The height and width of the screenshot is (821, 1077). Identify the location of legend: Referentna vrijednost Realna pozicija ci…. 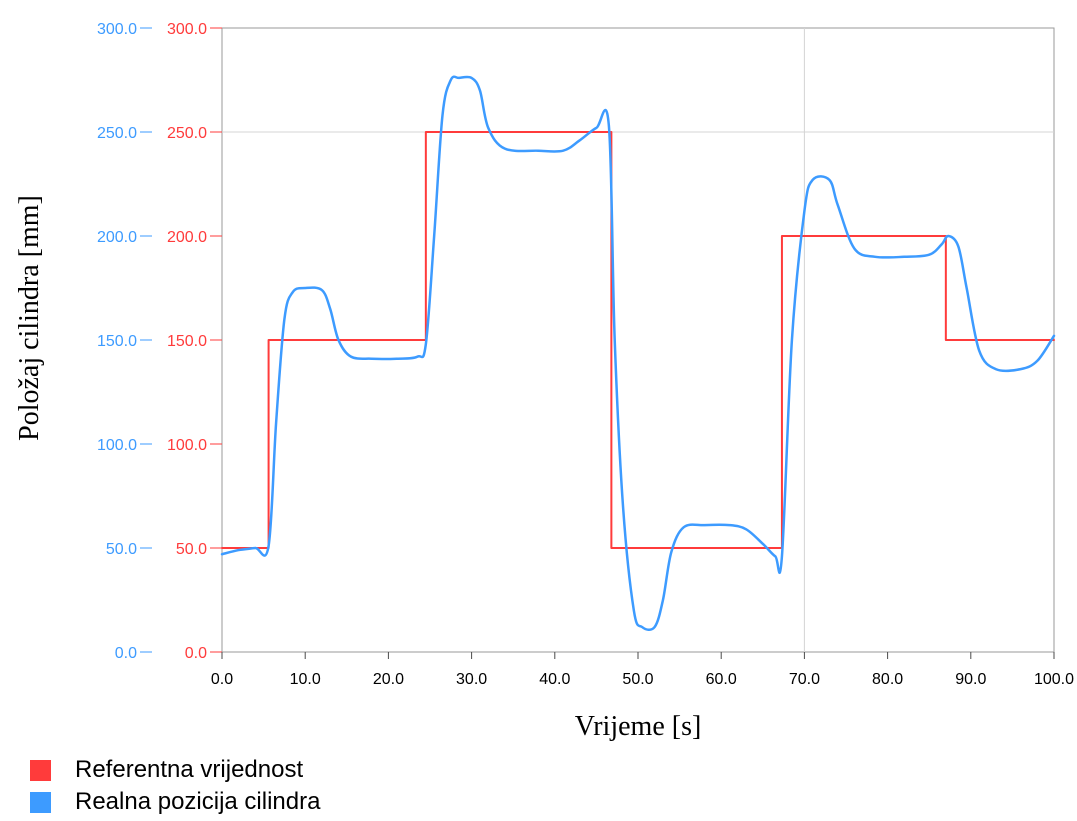
(290, 786).